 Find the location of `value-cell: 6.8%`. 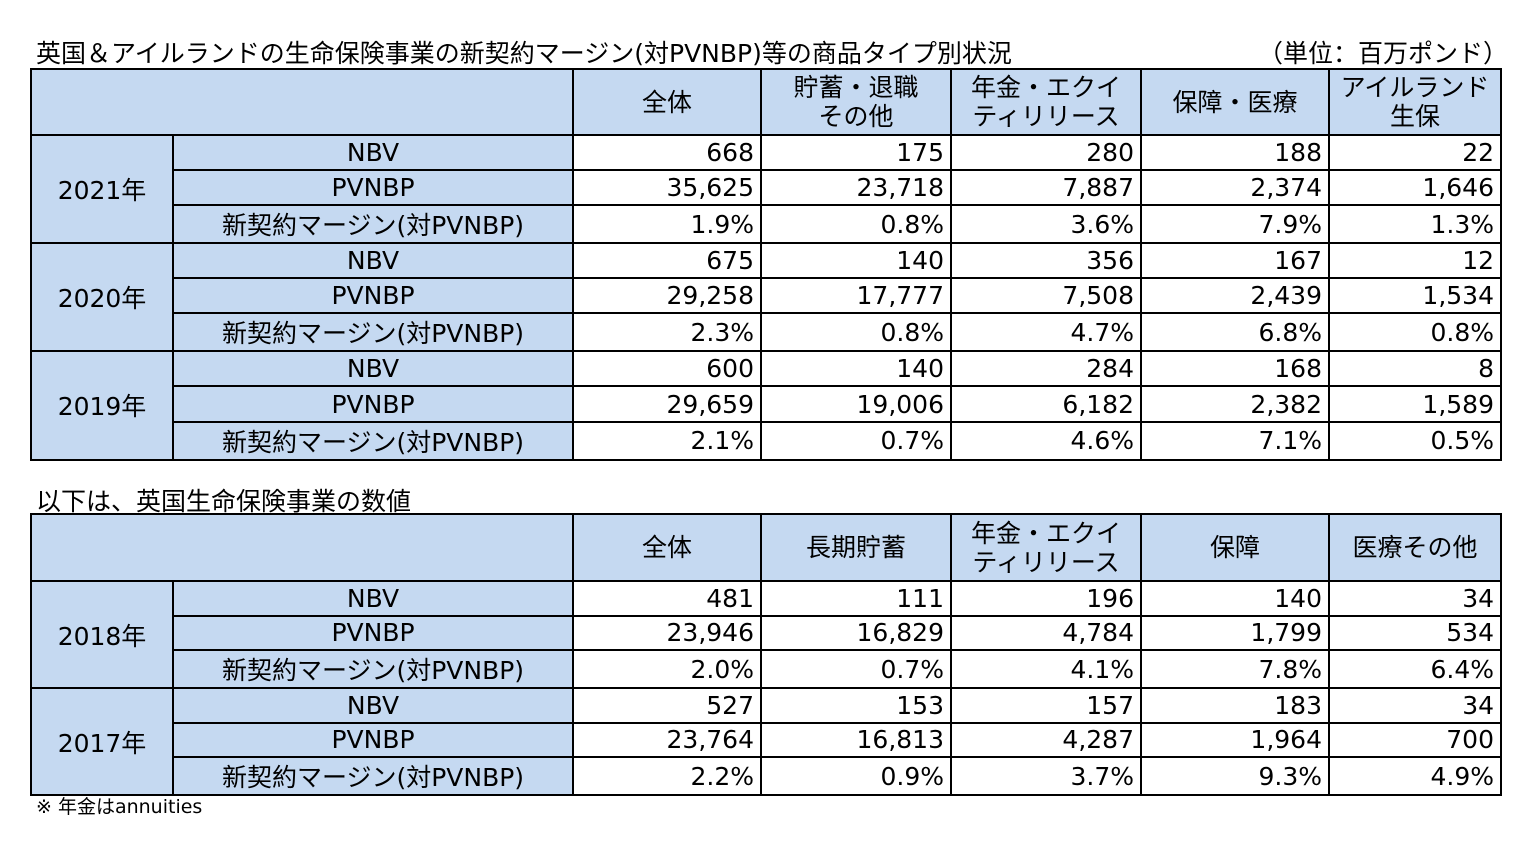

value-cell: 6.8% is located at coordinates (1235, 332).